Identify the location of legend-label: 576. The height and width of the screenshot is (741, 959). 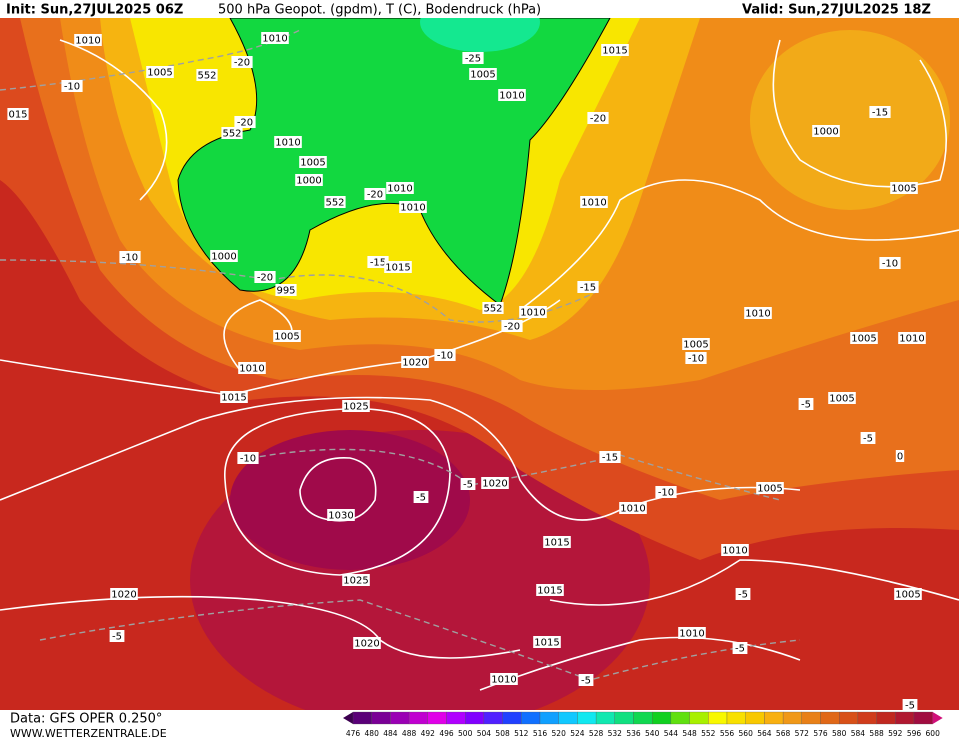
(820, 733).